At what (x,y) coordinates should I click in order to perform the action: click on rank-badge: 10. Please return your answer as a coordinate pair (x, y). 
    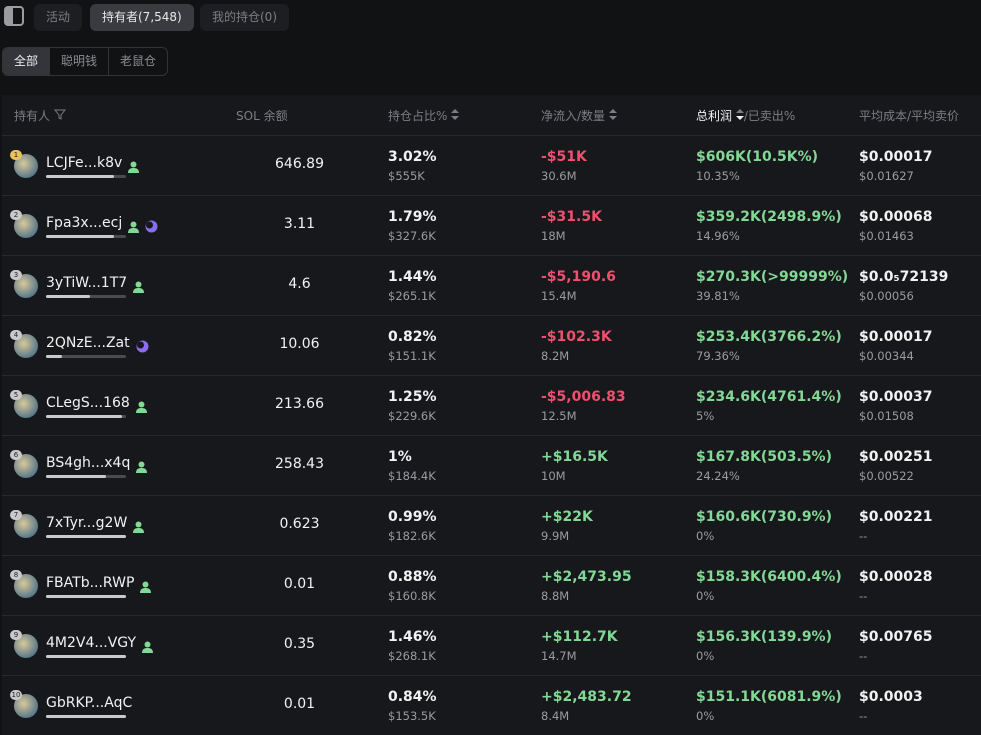
    Looking at the image, I should click on (16, 695).